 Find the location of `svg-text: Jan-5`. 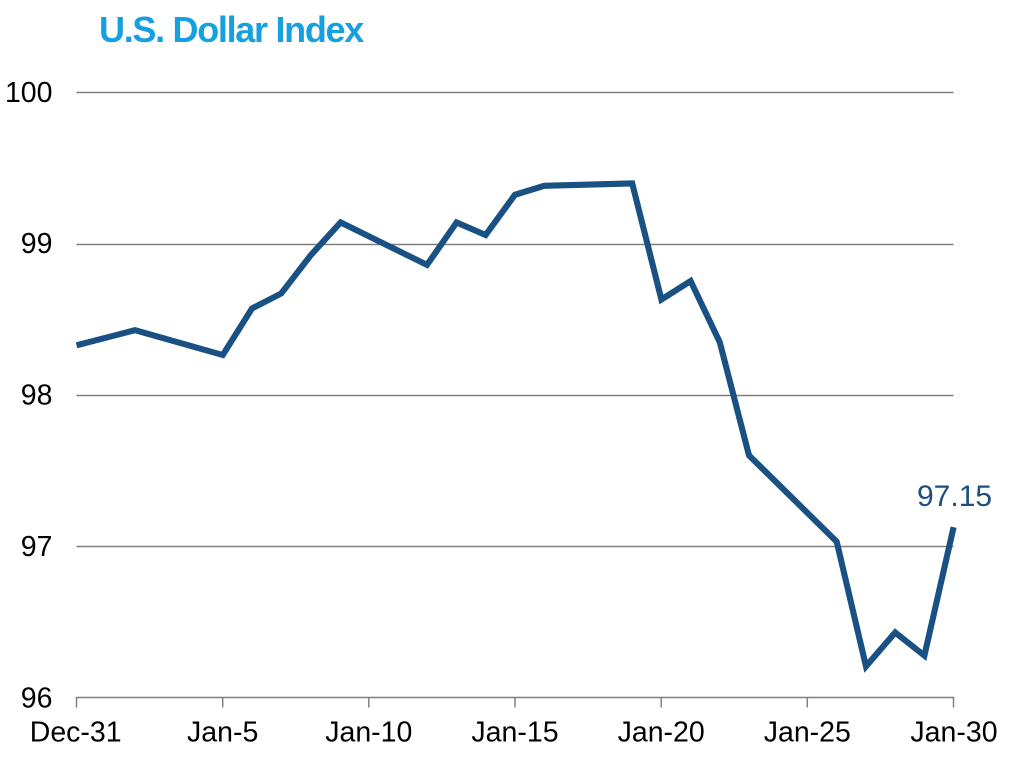

svg-text: Jan-5 is located at coordinates (222, 732).